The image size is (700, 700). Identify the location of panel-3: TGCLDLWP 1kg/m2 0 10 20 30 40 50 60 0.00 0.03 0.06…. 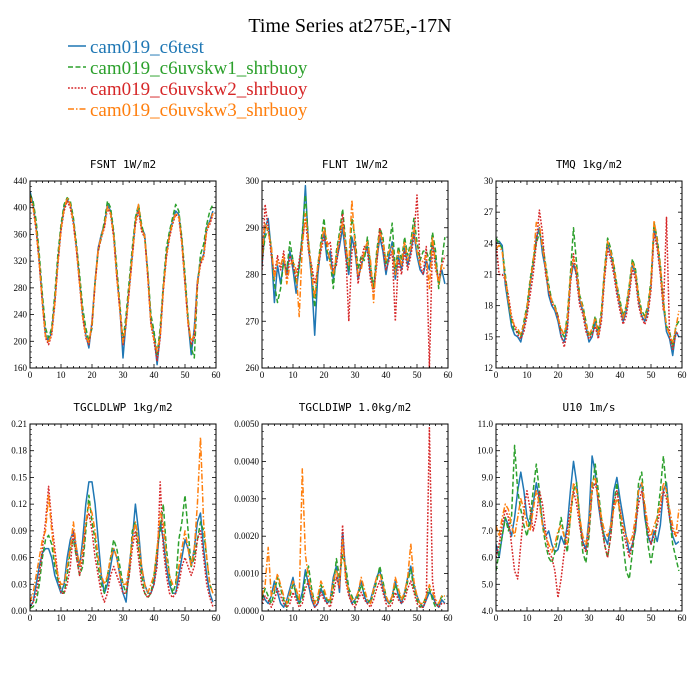
(116, 512).